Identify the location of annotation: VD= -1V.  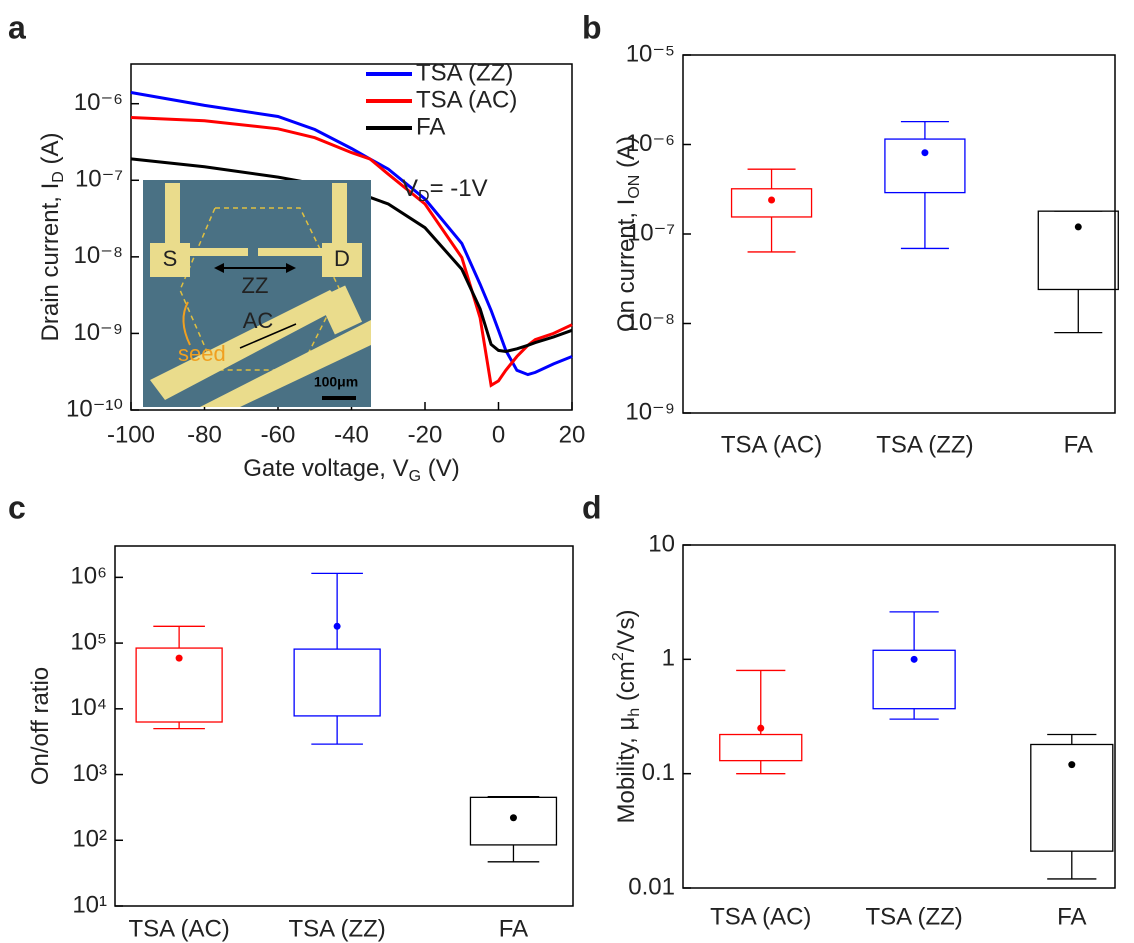
(445, 190).